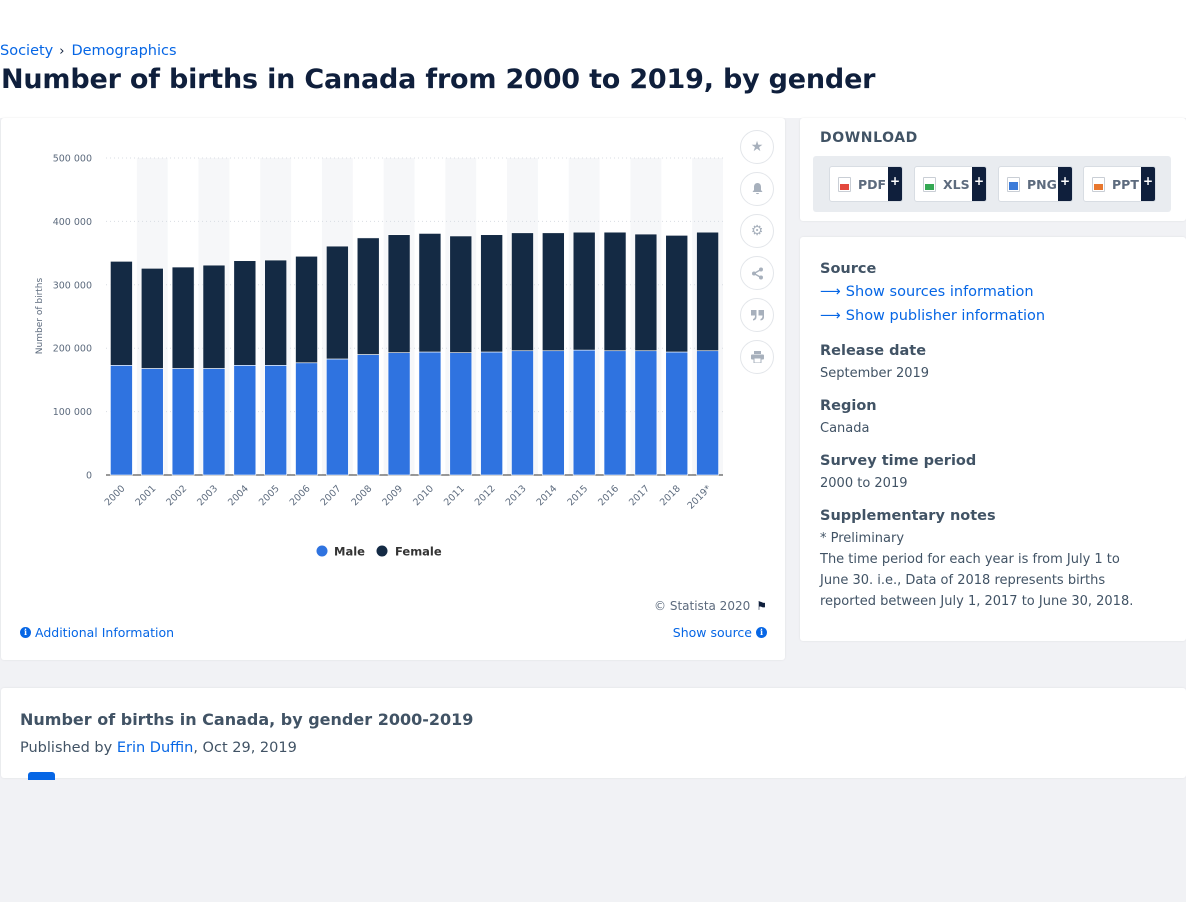  I want to click on x-tick-label: 2002, so click(176, 495).